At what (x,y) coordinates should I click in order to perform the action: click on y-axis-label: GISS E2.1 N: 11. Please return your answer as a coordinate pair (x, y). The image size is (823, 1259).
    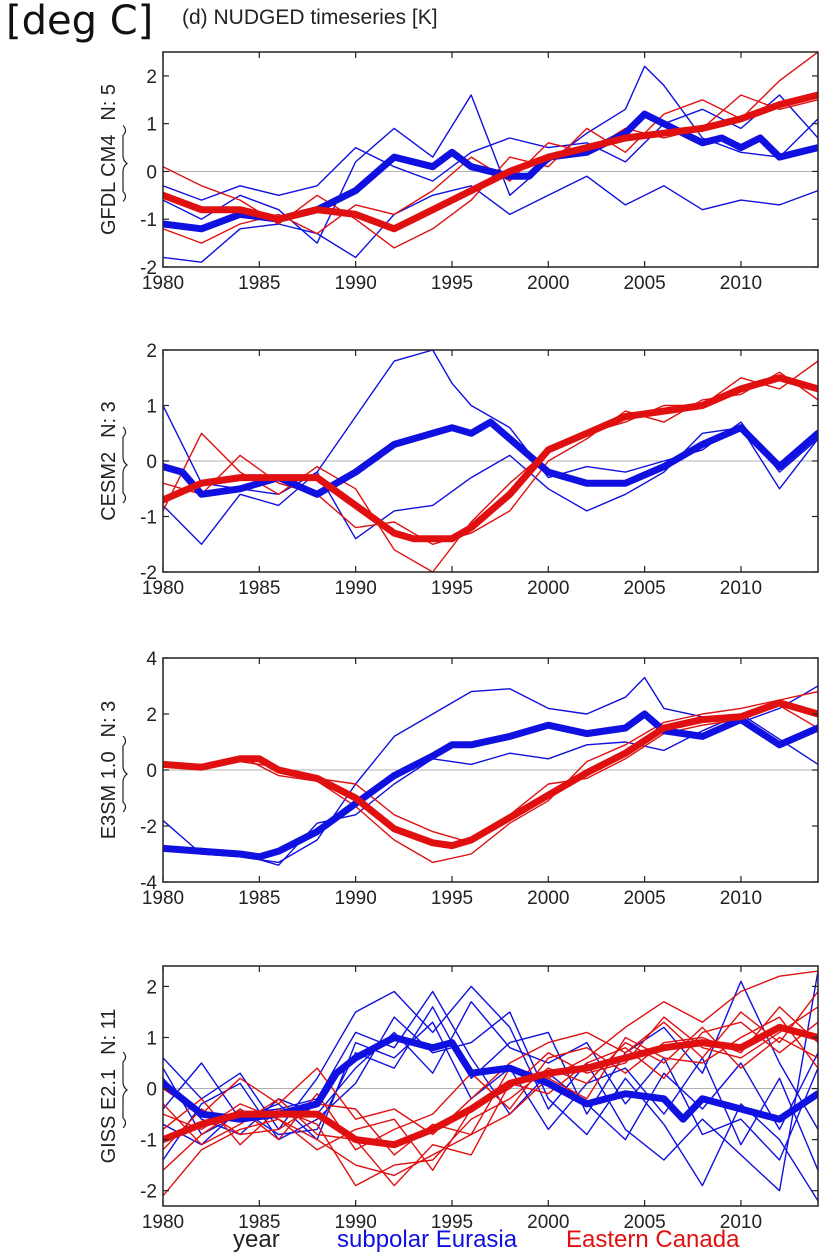
    Looking at the image, I should click on (109, 1086).